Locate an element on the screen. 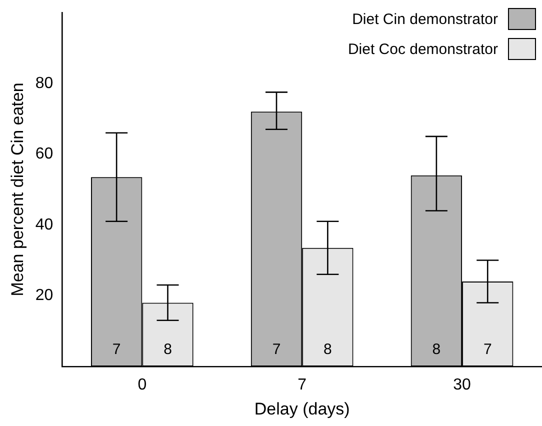  legend-label: Diet Cin demonstrator is located at coordinates (425, 19).